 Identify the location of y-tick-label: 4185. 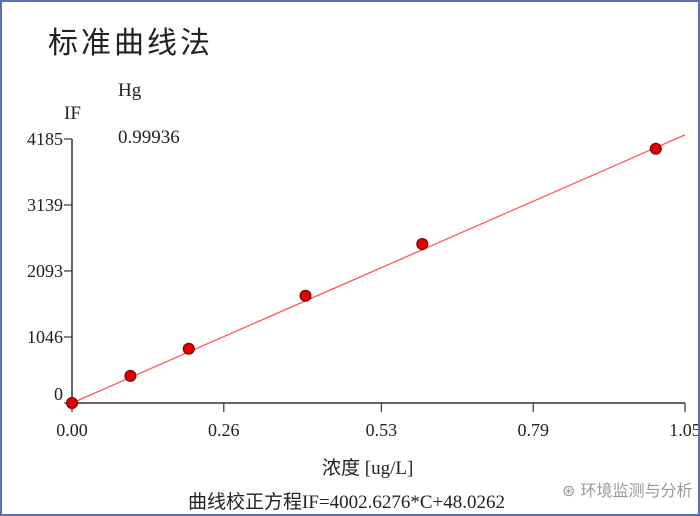
(45, 139).